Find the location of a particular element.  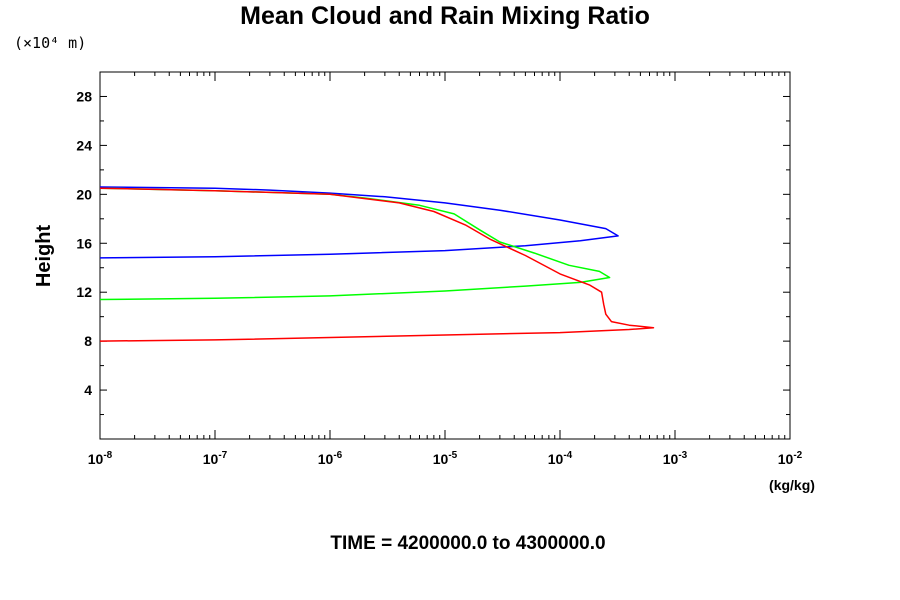

x-tick-label: 10⁻⁶ is located at coordinates (330, 458).